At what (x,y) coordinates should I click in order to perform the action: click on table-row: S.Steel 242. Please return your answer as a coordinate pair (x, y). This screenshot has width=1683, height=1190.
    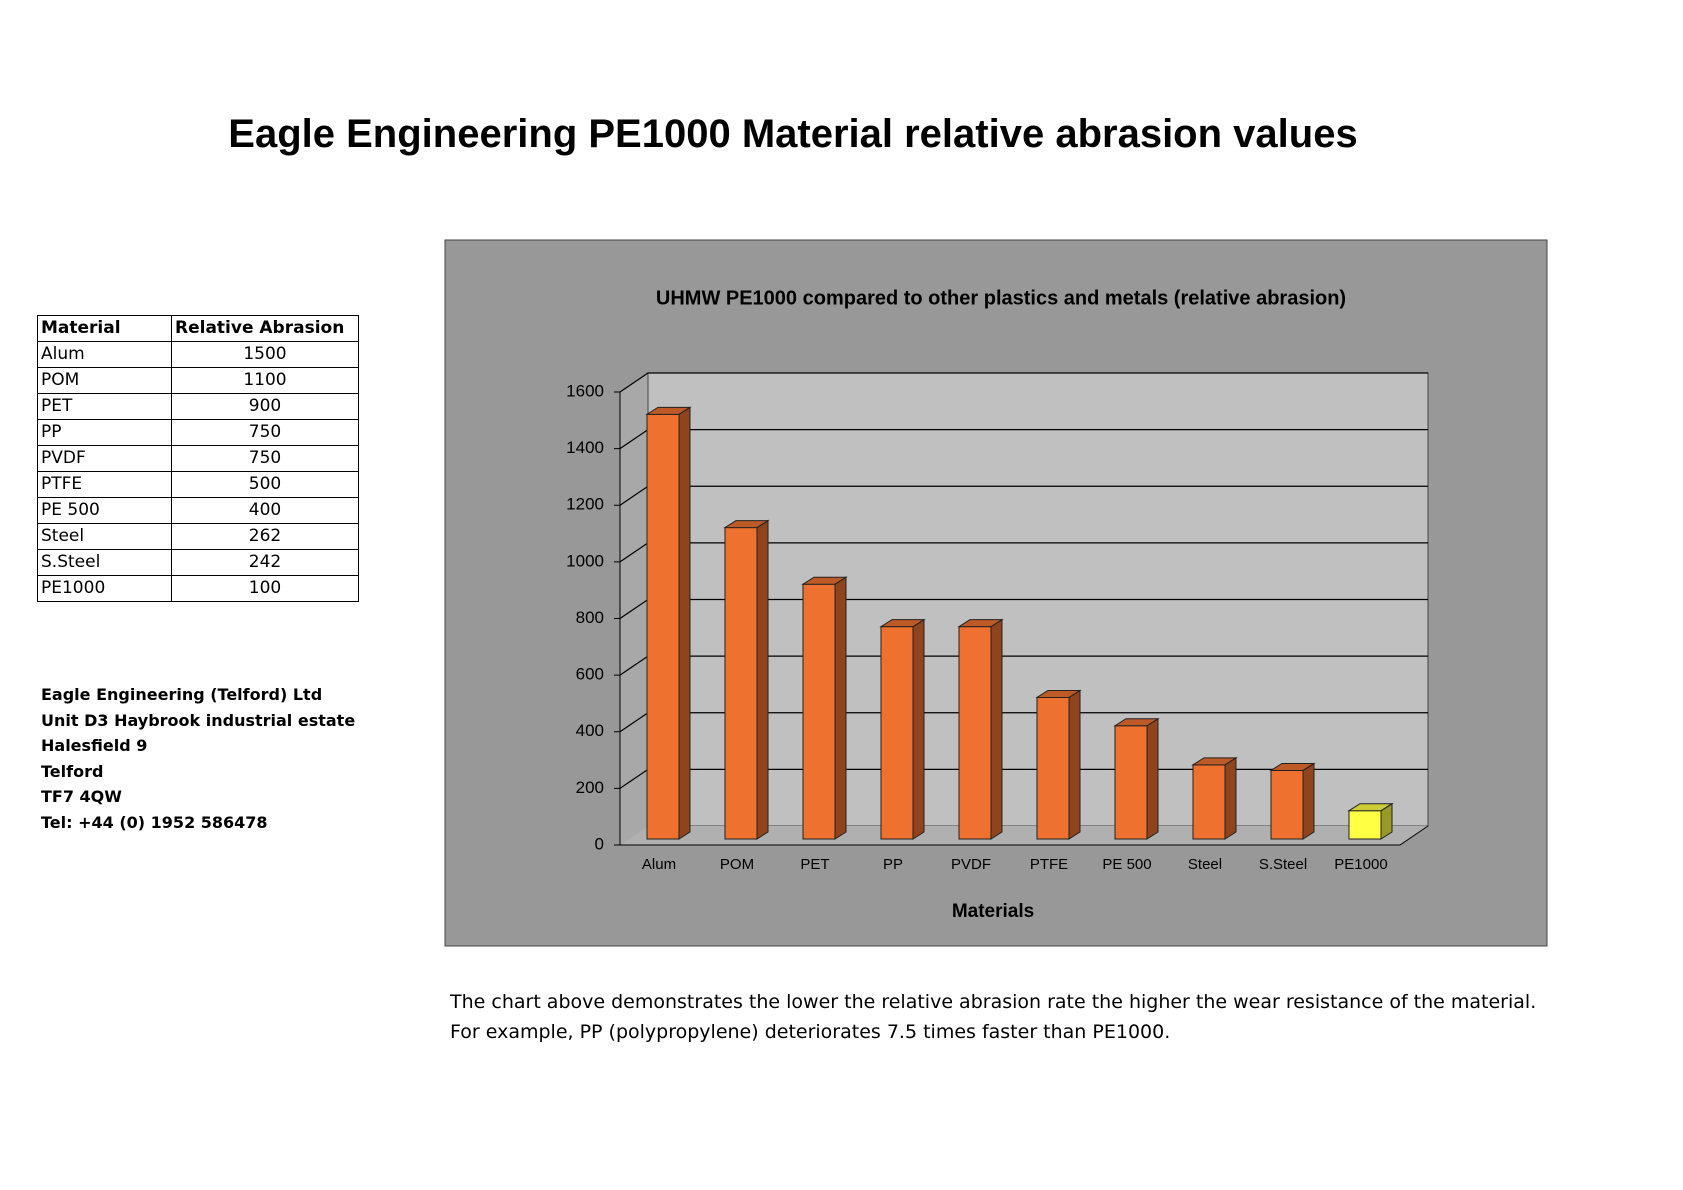
    Looking at the image, I should click on (198, 562).